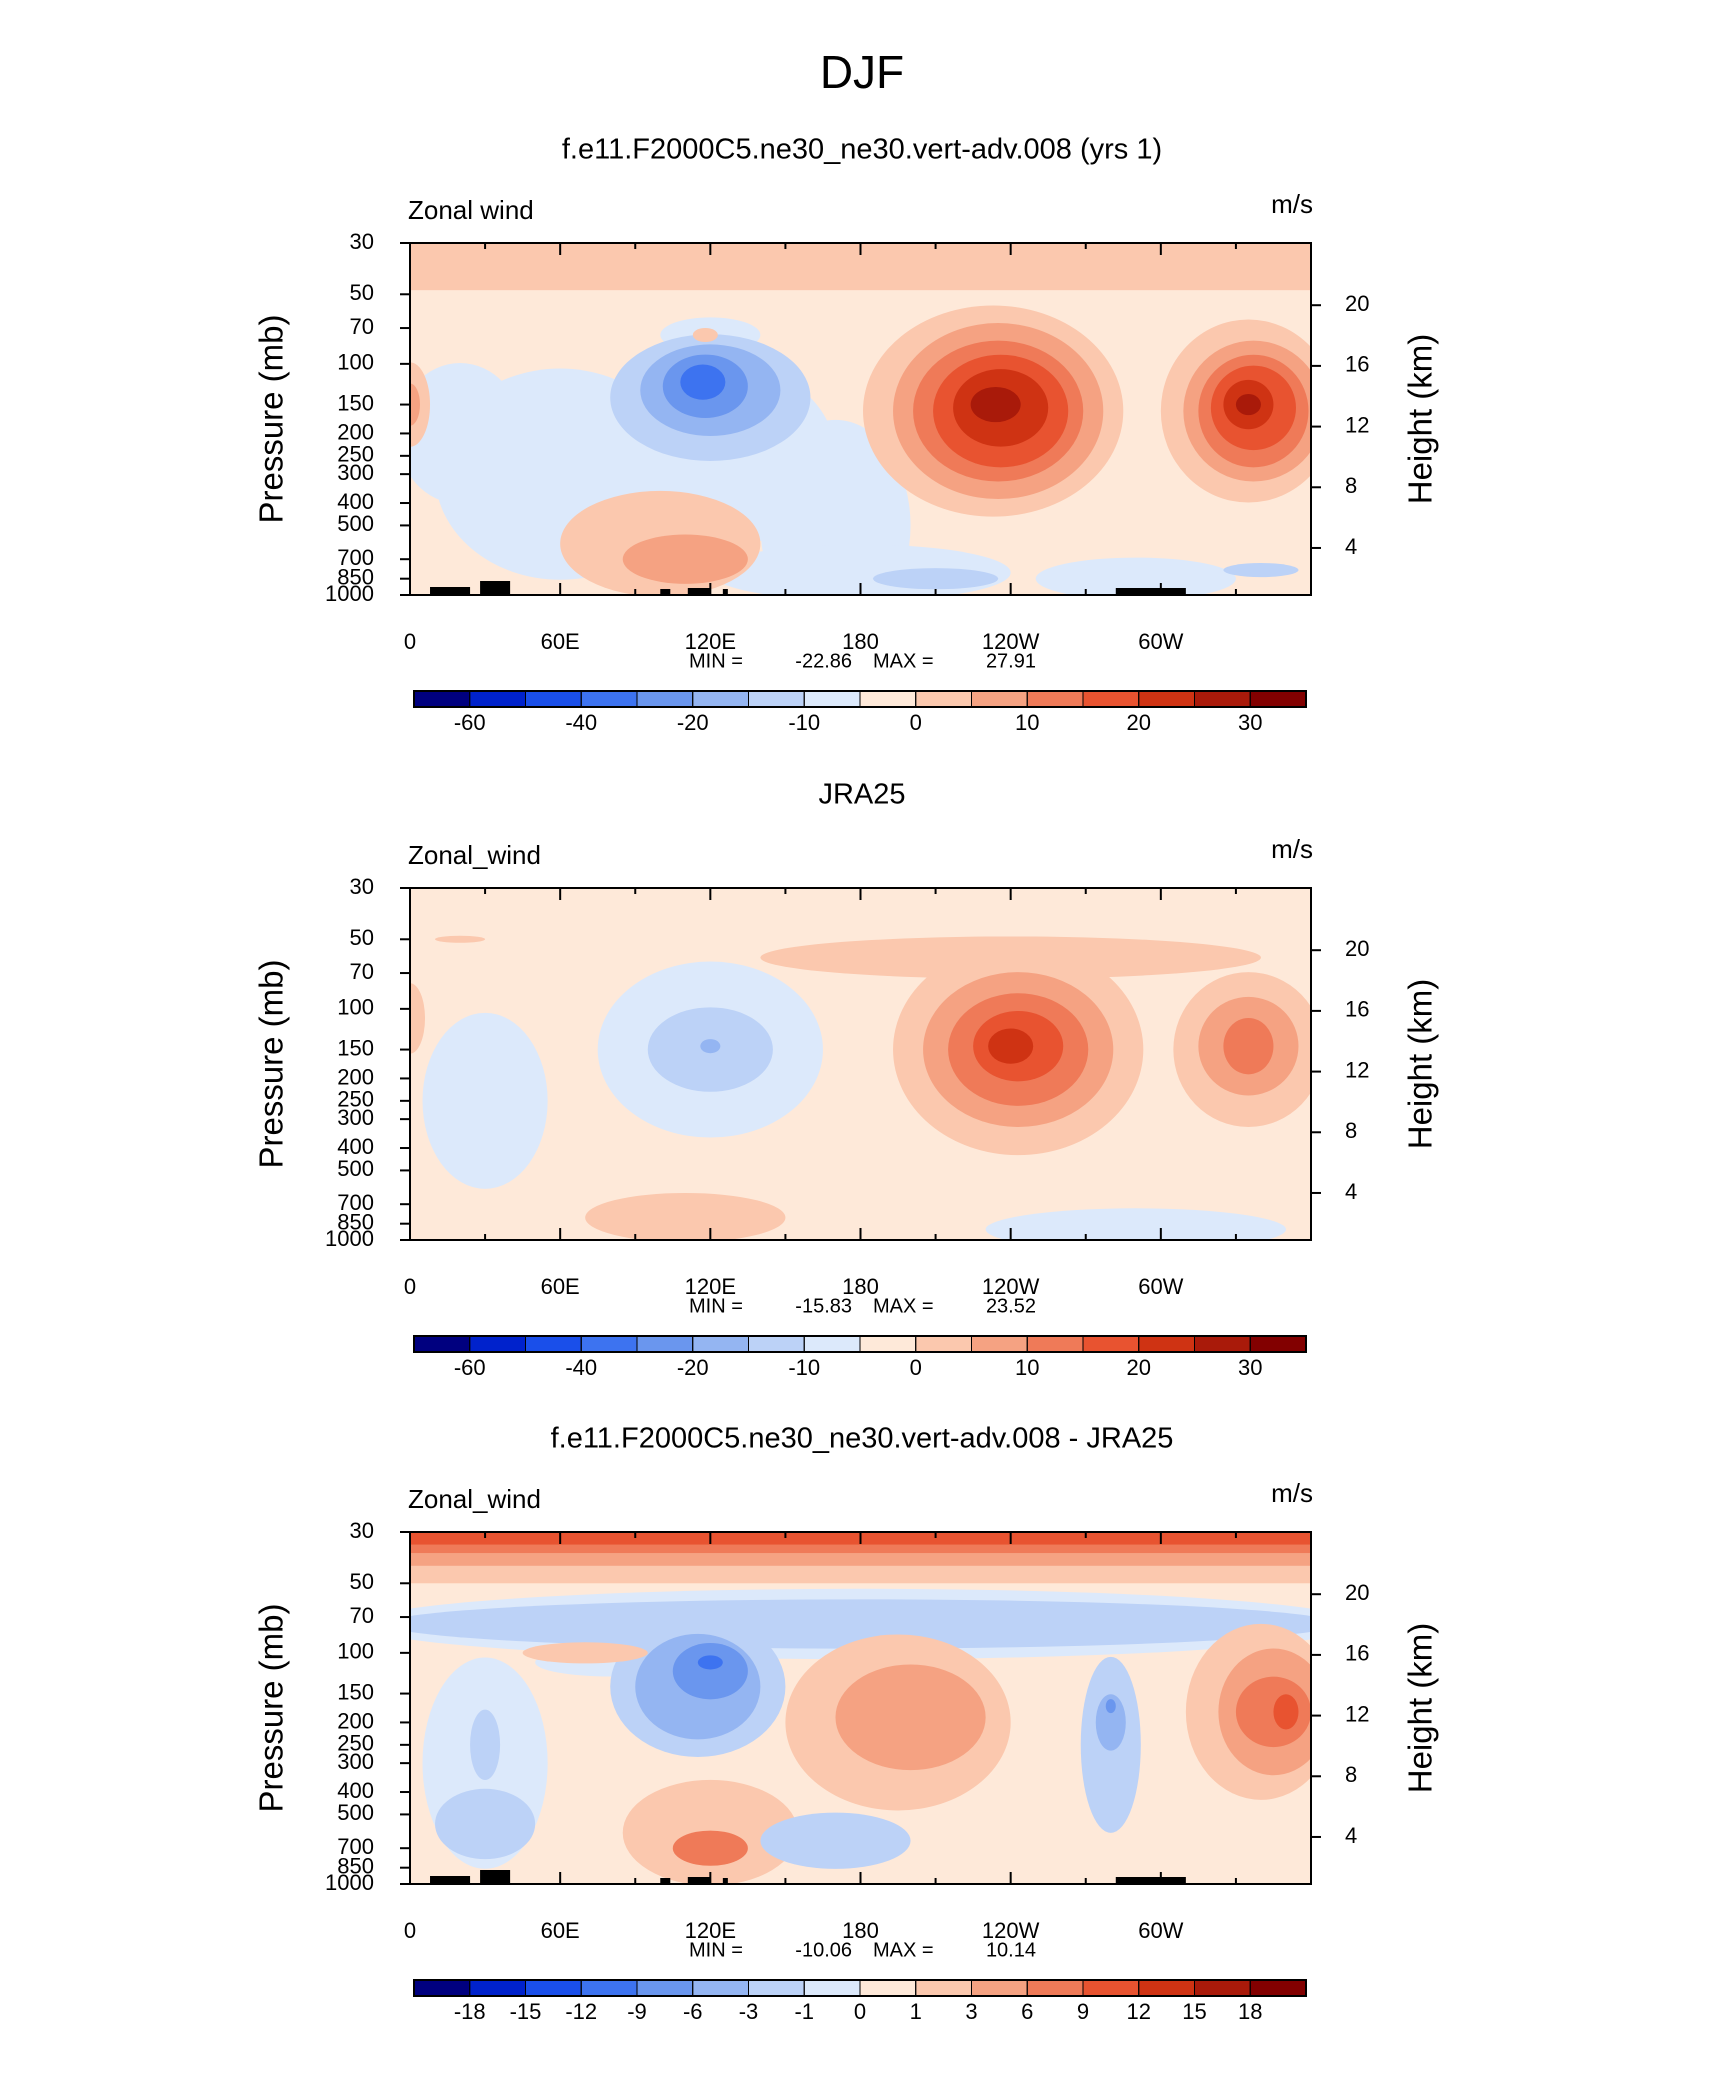 The height and width of the screenshot is (2074, 1710). I want to click on x-tick-label: 120W, so click(1011, 1286).